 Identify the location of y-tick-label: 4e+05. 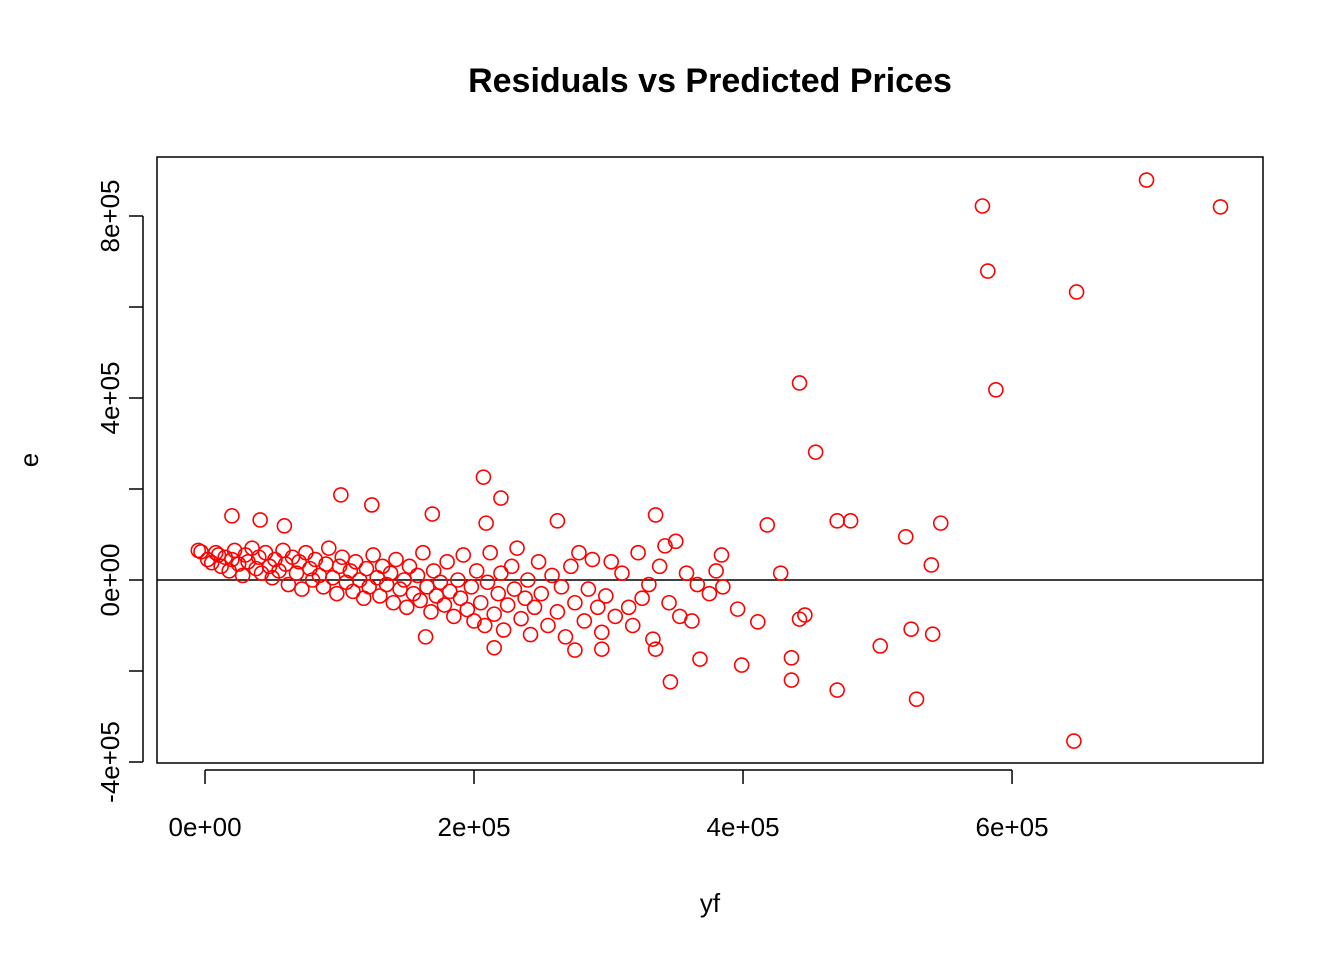
(110, 397).